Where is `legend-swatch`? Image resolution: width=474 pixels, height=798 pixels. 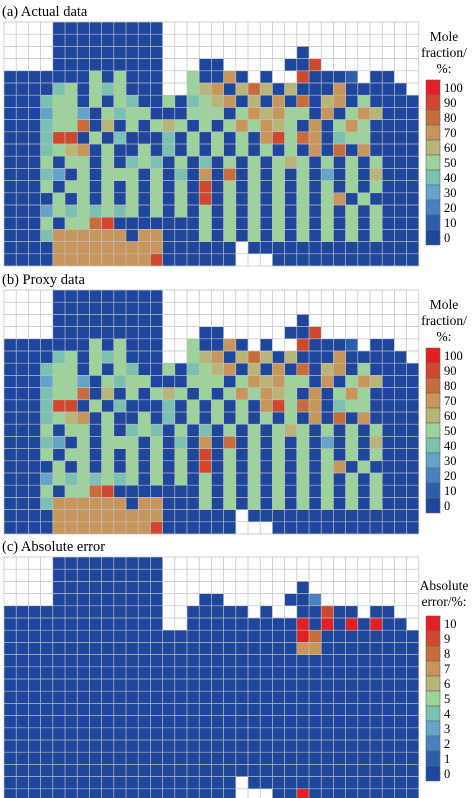
legend-swatch is located at coordinates (433, 653).